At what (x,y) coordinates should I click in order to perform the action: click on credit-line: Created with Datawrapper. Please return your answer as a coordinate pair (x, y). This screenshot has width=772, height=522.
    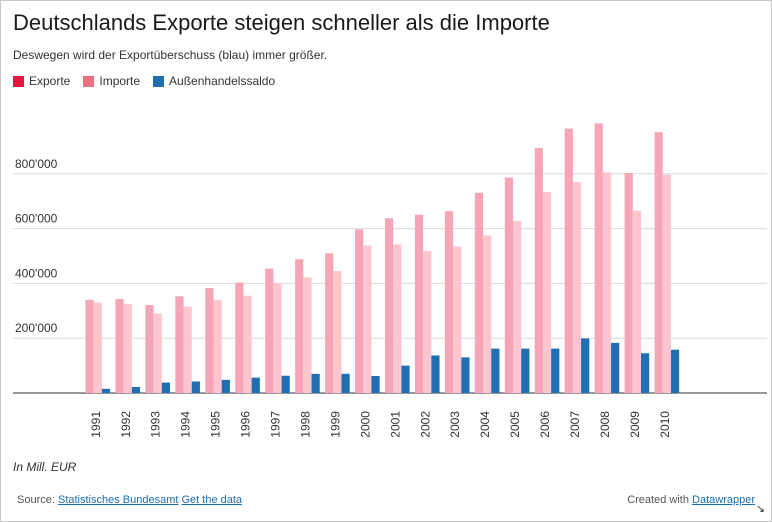
    Looking at the image, I should click on (691, 500).